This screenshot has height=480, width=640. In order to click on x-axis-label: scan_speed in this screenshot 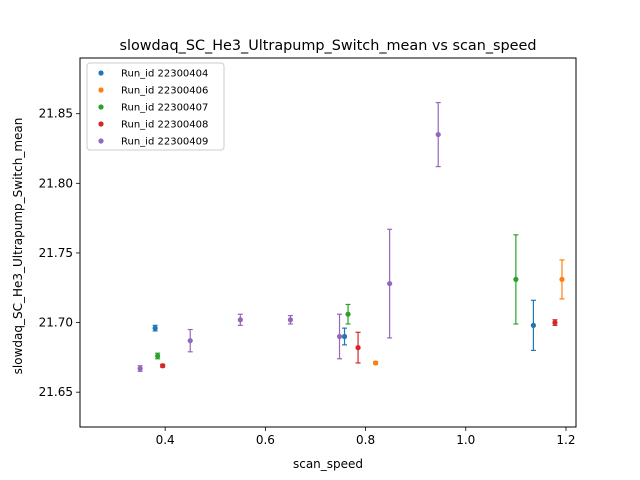, I will do `click(328, 464)`.